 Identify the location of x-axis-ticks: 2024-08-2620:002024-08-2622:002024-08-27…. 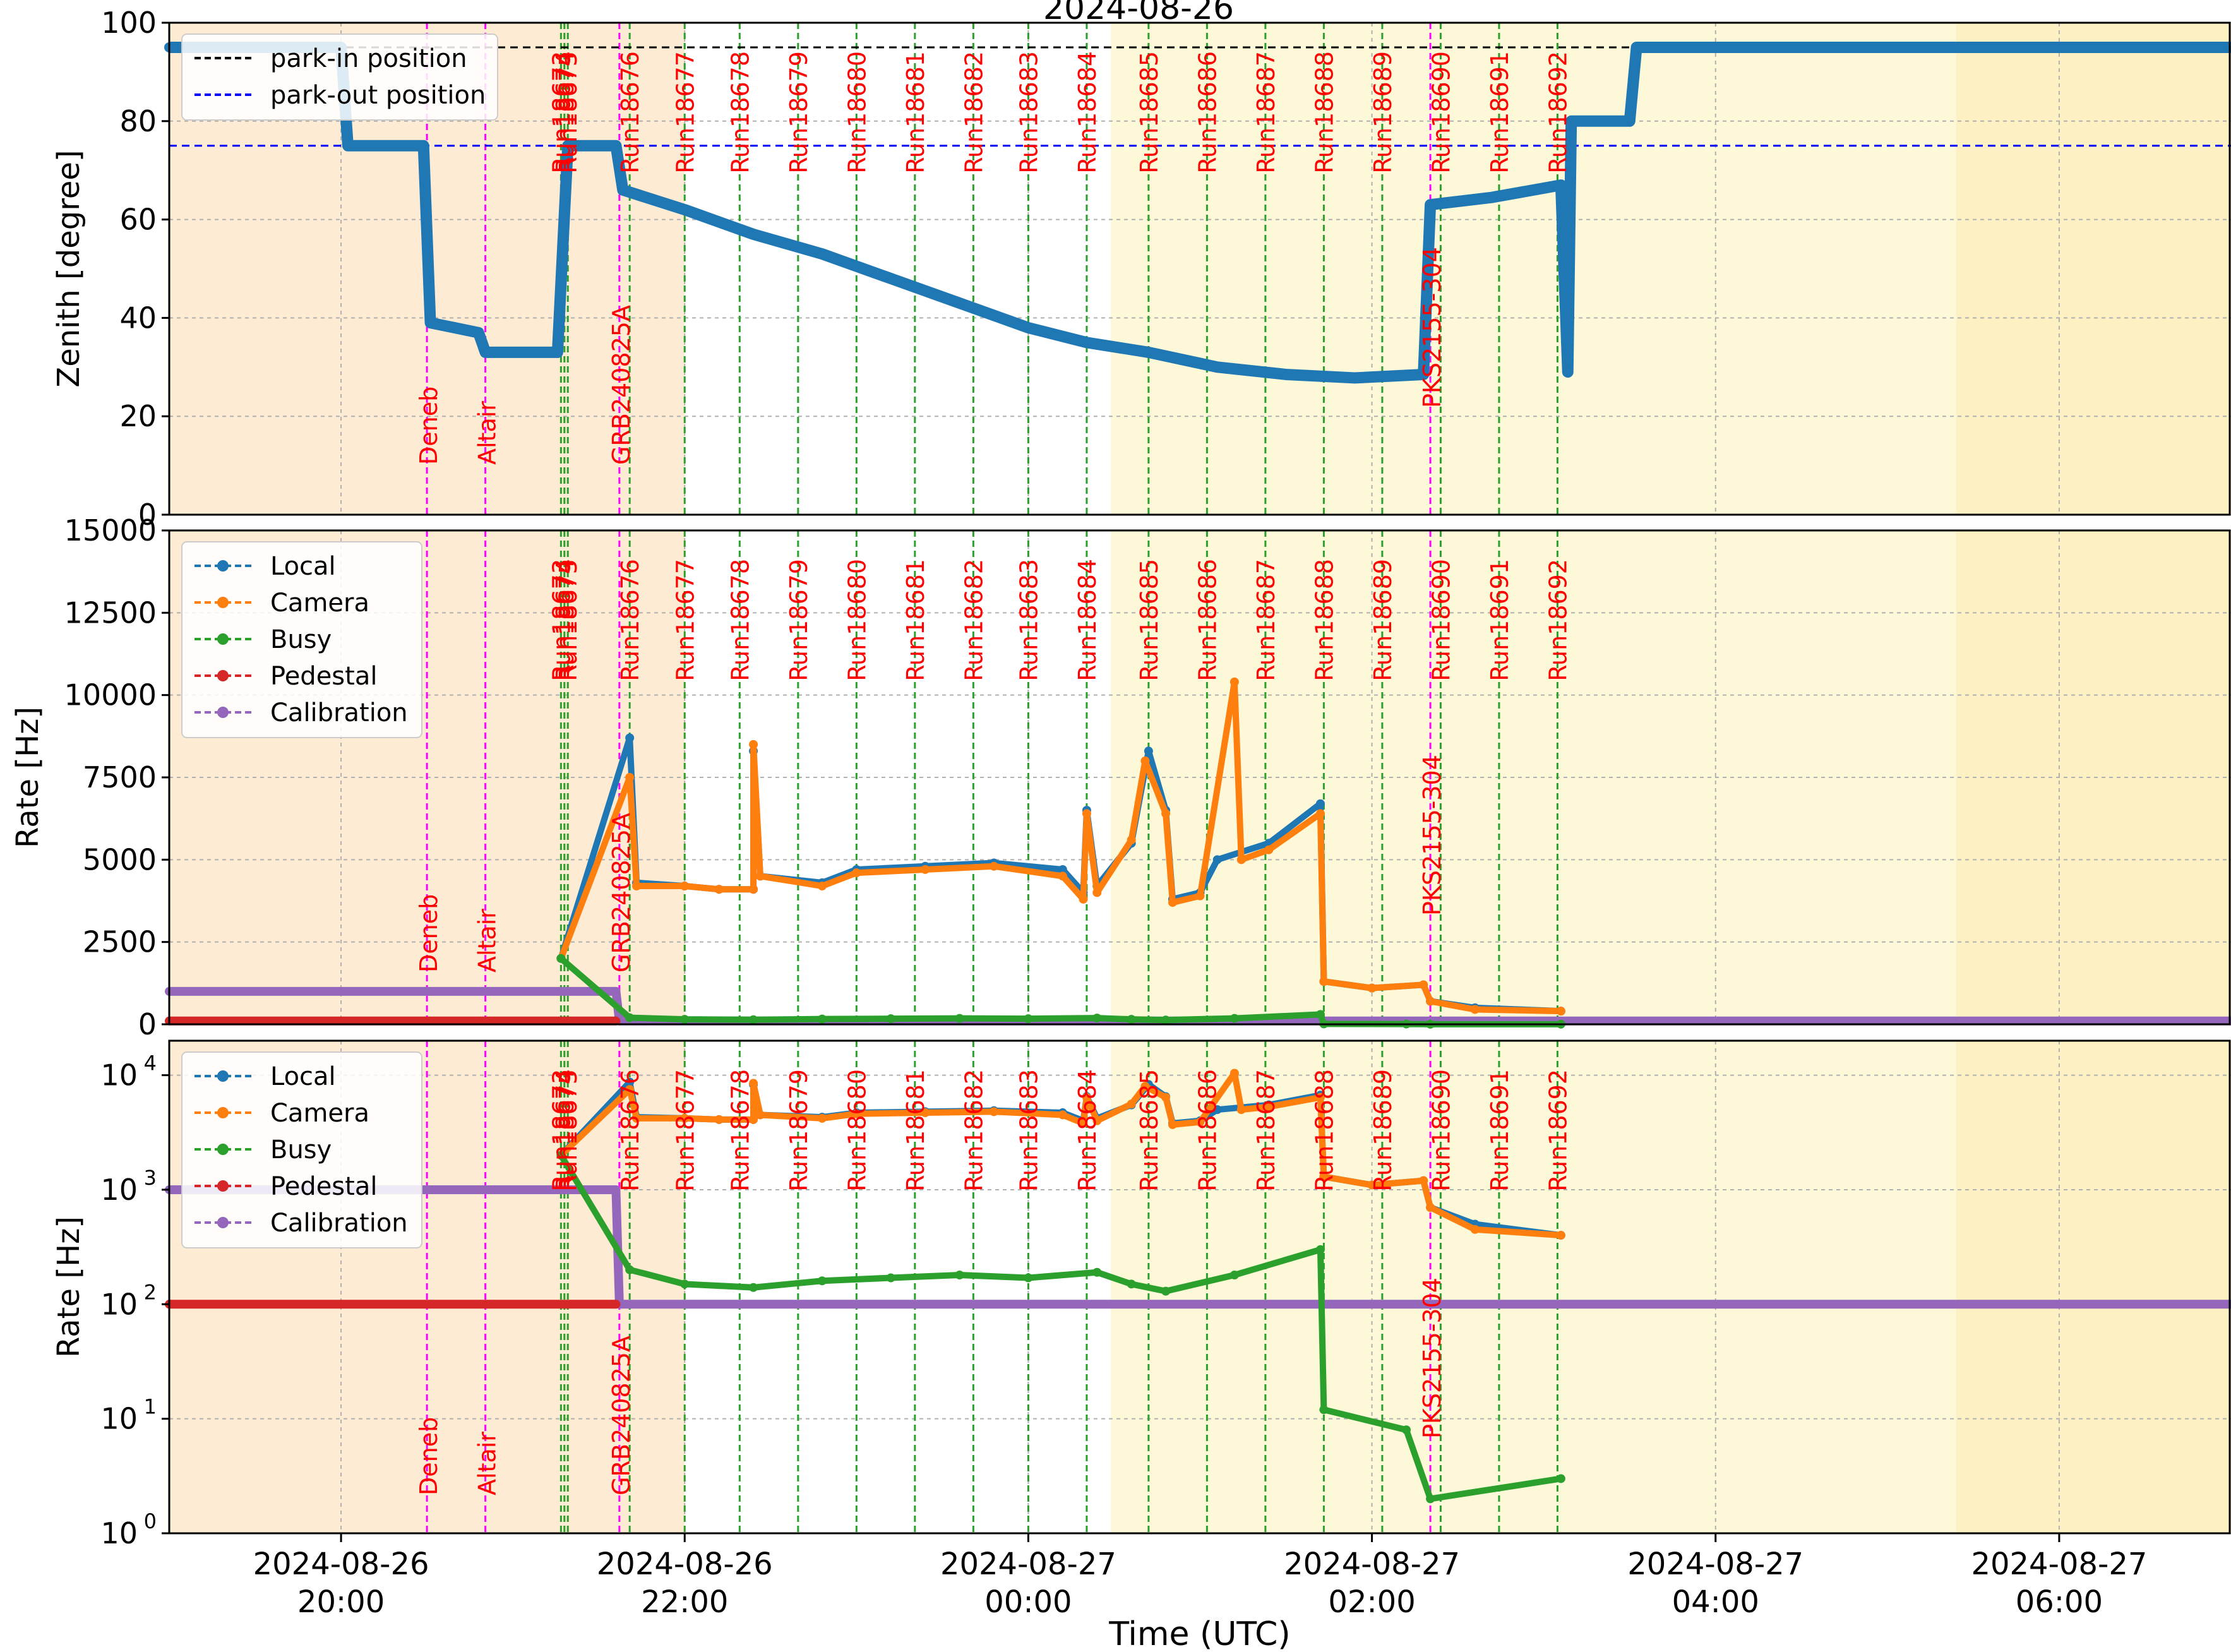
(1200, 1577).